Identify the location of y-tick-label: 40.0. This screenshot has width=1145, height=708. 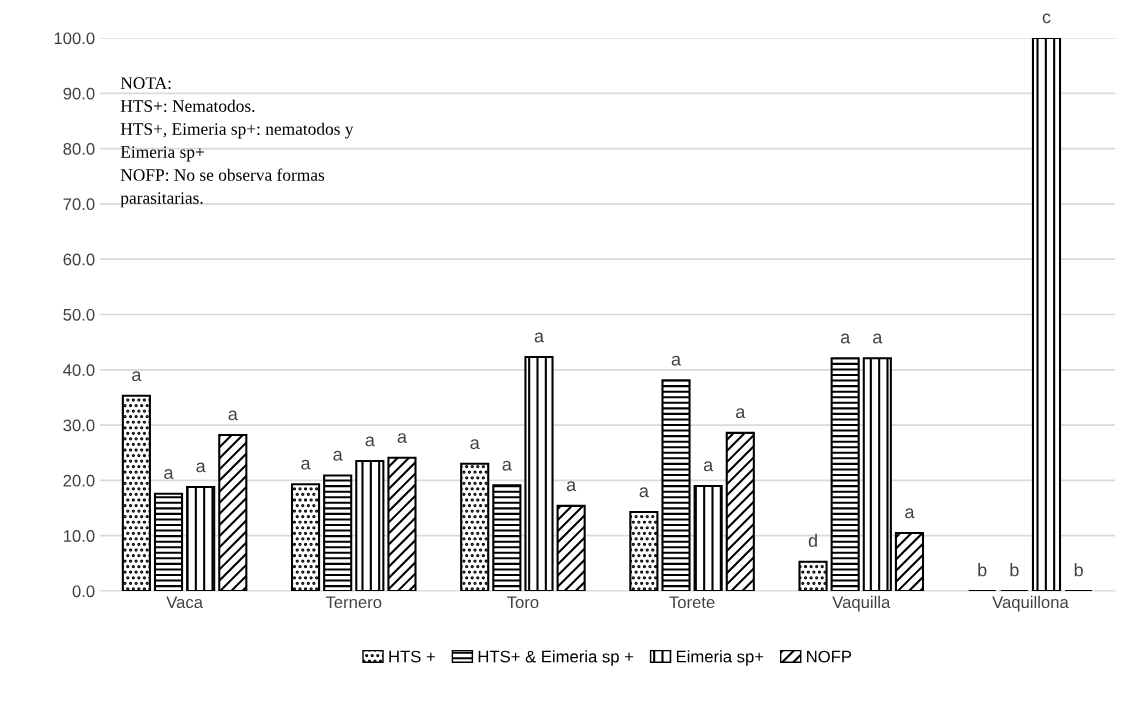
(79, 370).